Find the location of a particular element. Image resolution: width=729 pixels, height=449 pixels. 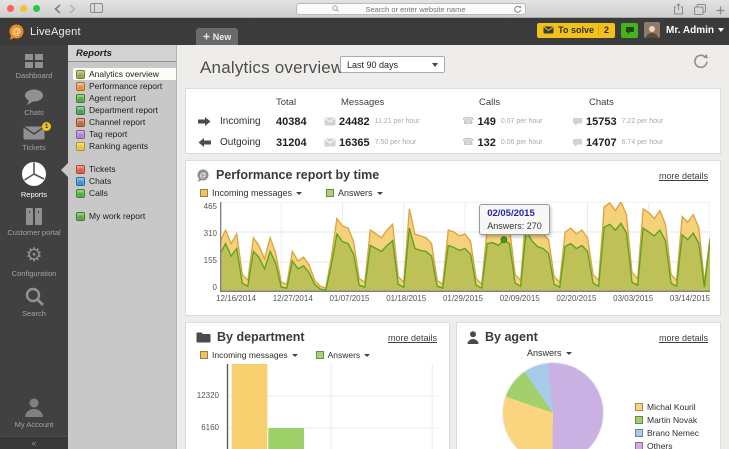

sidebar-item-dashboard: Dashboard is located at coordinates (34, 62).